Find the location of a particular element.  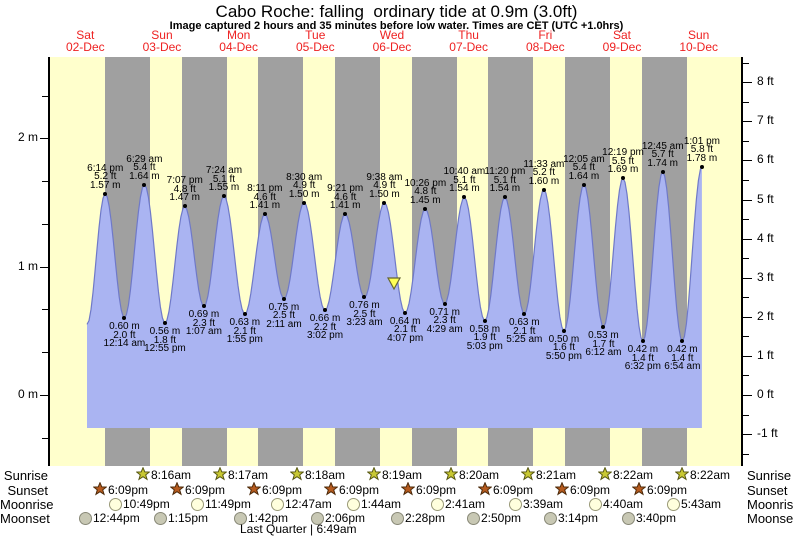

day-date: 09-Dec is located at coordinates (622, 47).